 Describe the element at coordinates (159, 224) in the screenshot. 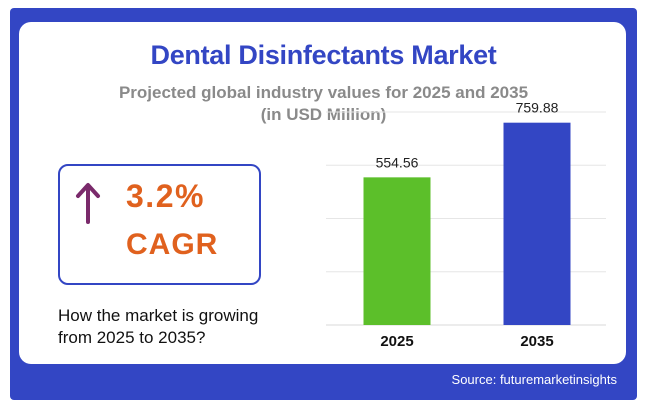

I see `cagr-box: 3.2% CAGR` at that location.